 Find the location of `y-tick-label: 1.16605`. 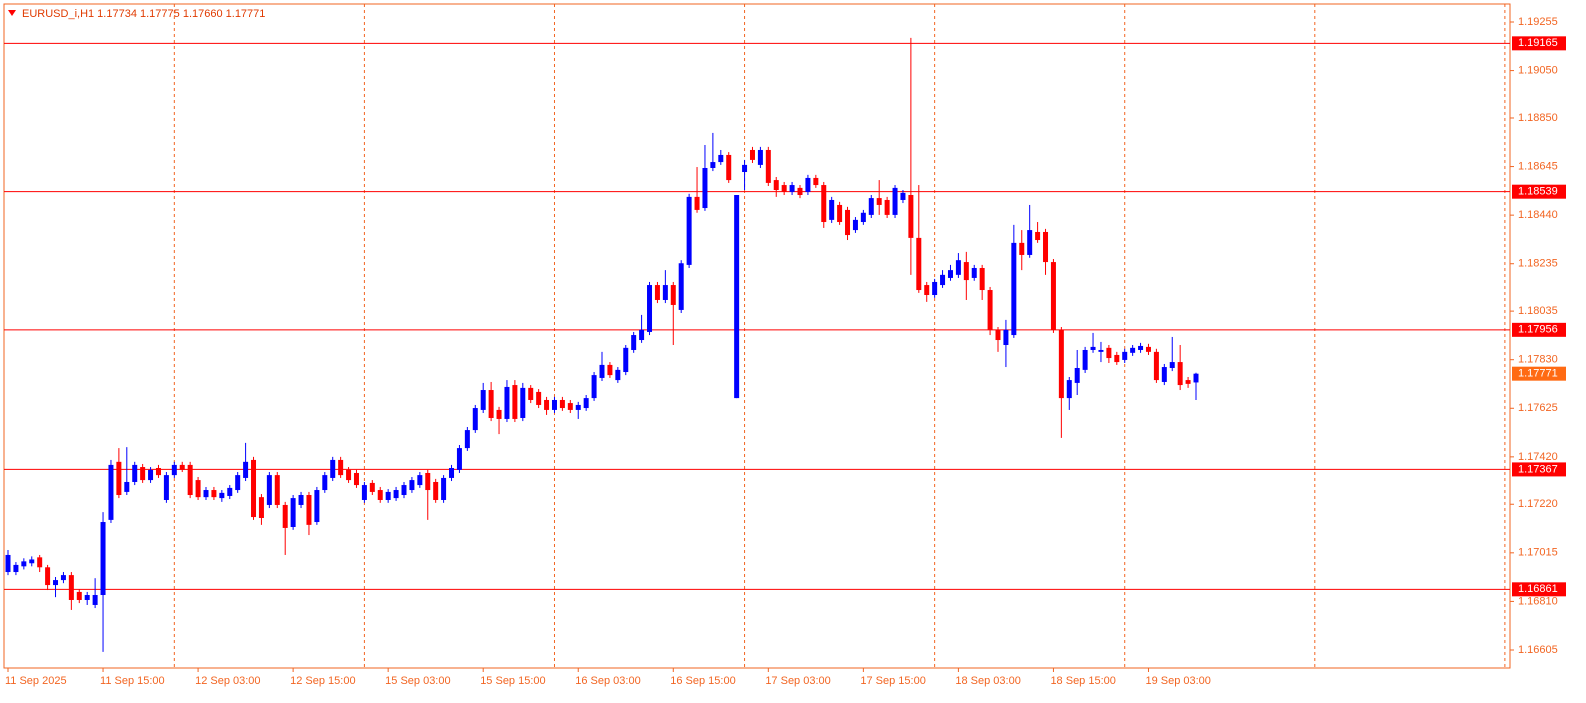

y-tick-label: 1.16605 is located at coordinates (1538, 650).